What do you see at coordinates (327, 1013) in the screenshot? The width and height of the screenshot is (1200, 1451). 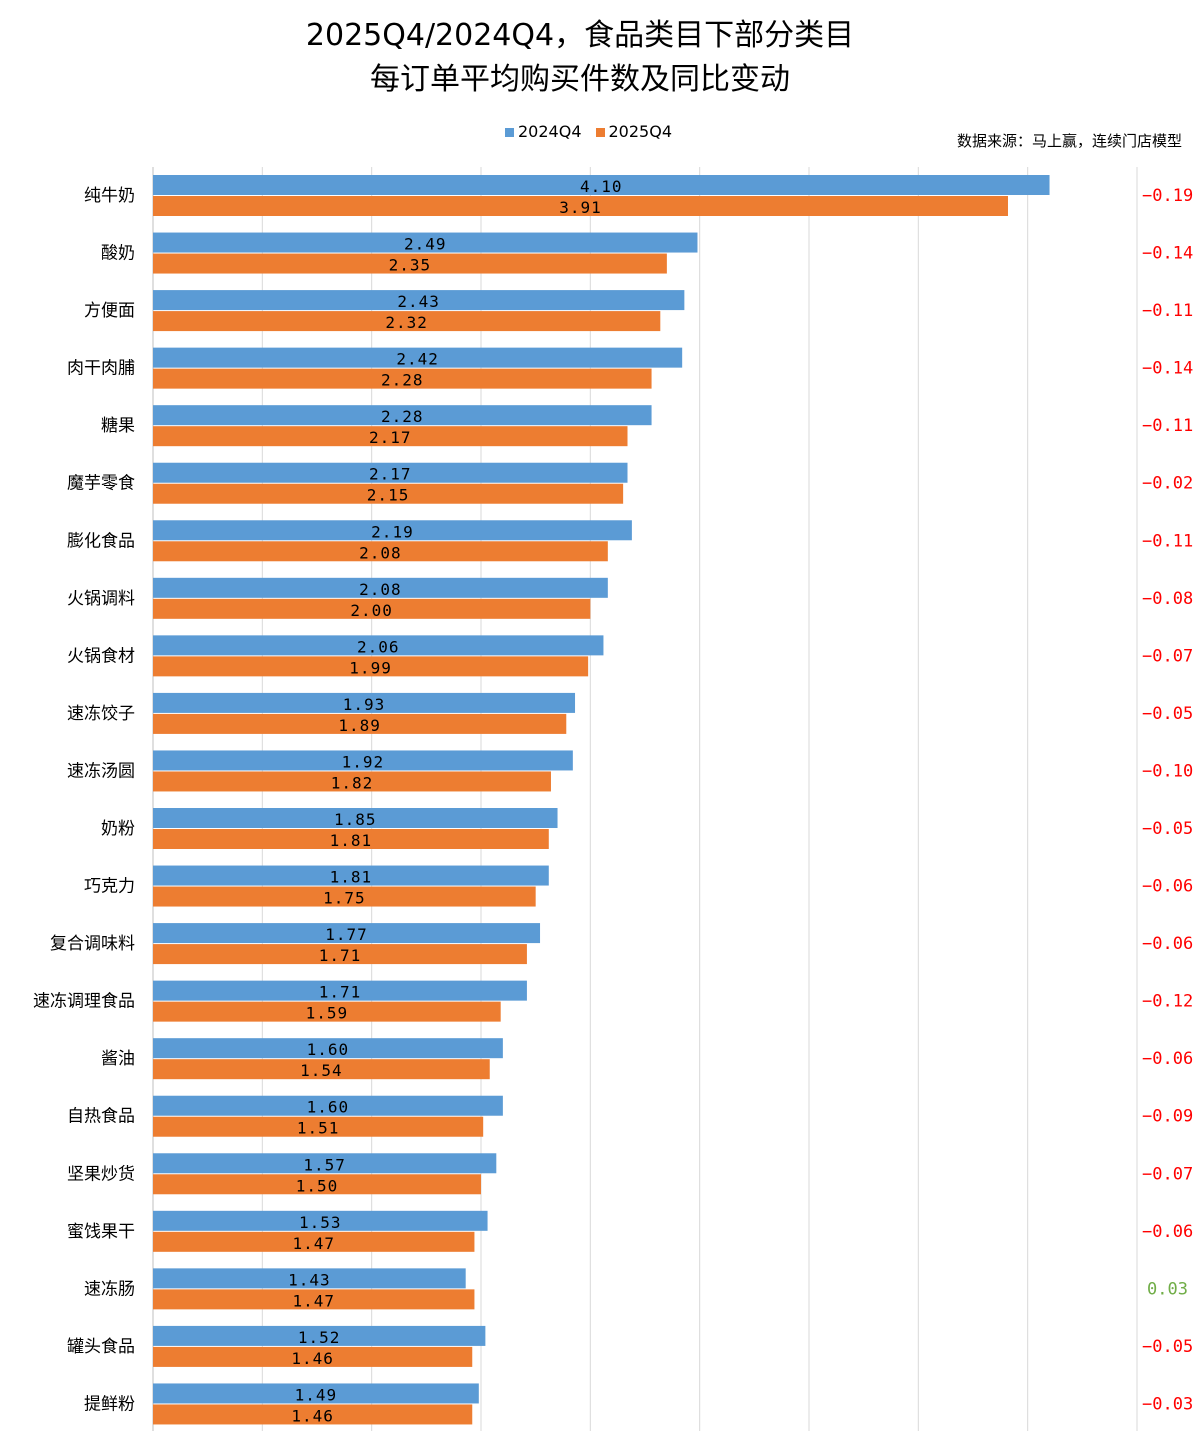 I see `data-label: 1.59` at bounding box center [327, 1013].